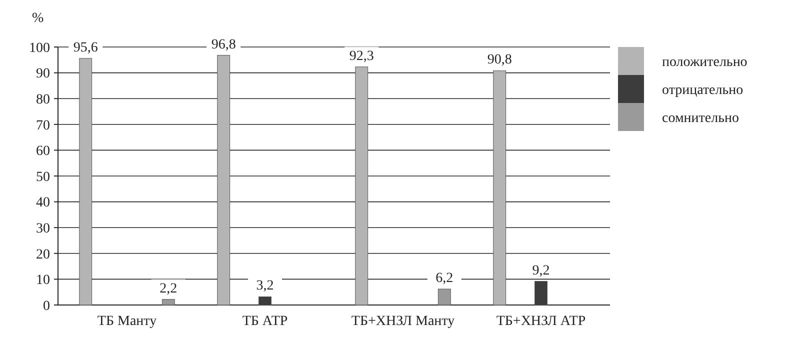 The height and width of the screenshot is (342, 800). I want to click on y-tick-label: 80, so click(43, 100).